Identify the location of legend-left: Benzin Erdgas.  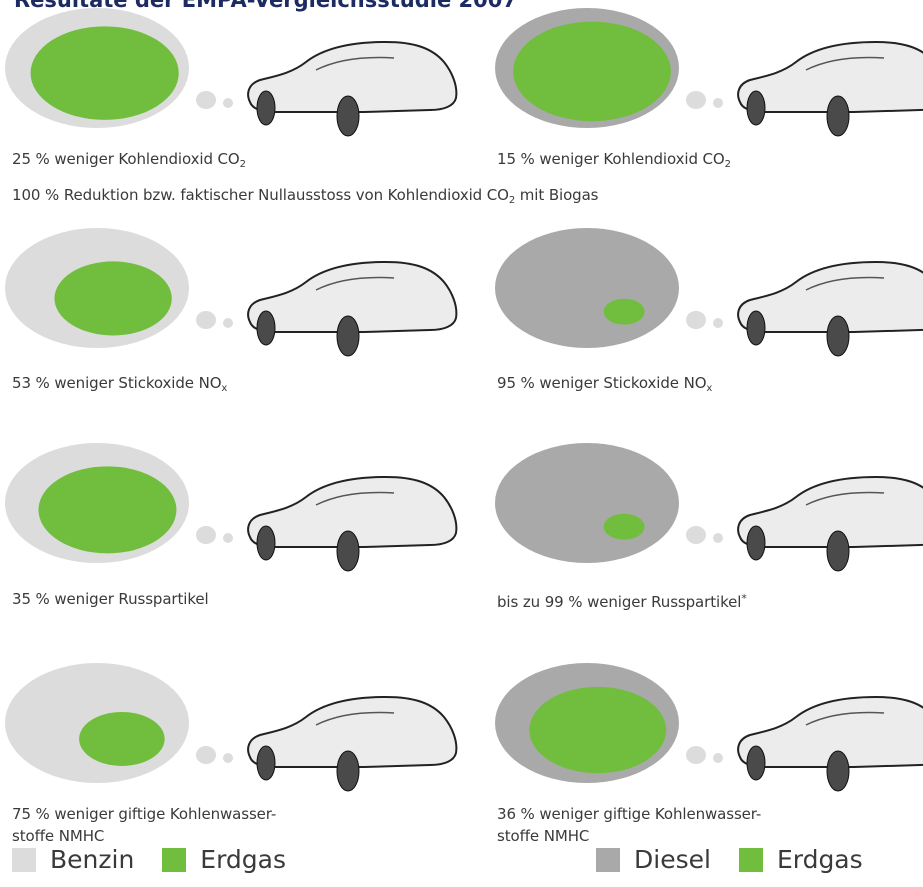
(163, 859).